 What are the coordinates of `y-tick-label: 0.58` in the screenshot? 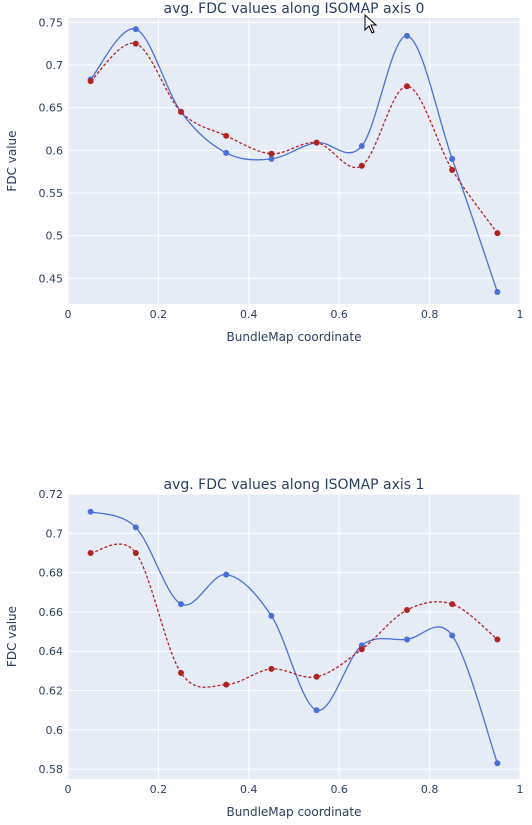 It's located at (51, 769).